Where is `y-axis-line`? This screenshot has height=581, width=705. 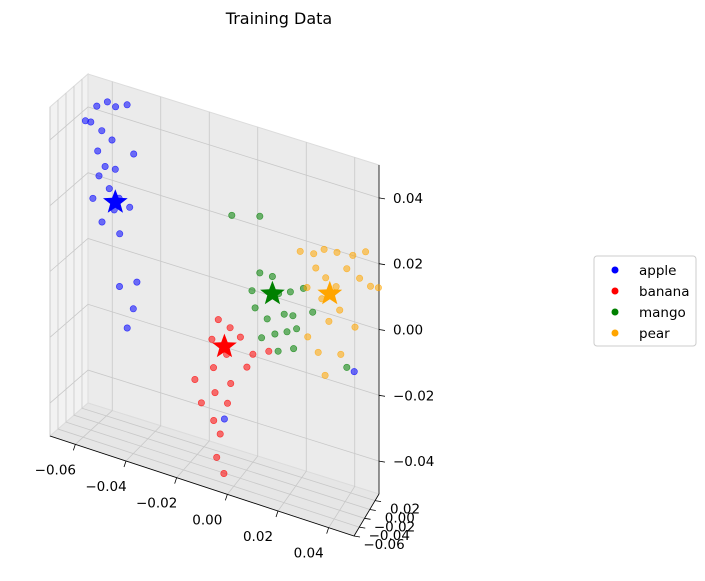
y-axis-line is located at coordinates (366, 515).